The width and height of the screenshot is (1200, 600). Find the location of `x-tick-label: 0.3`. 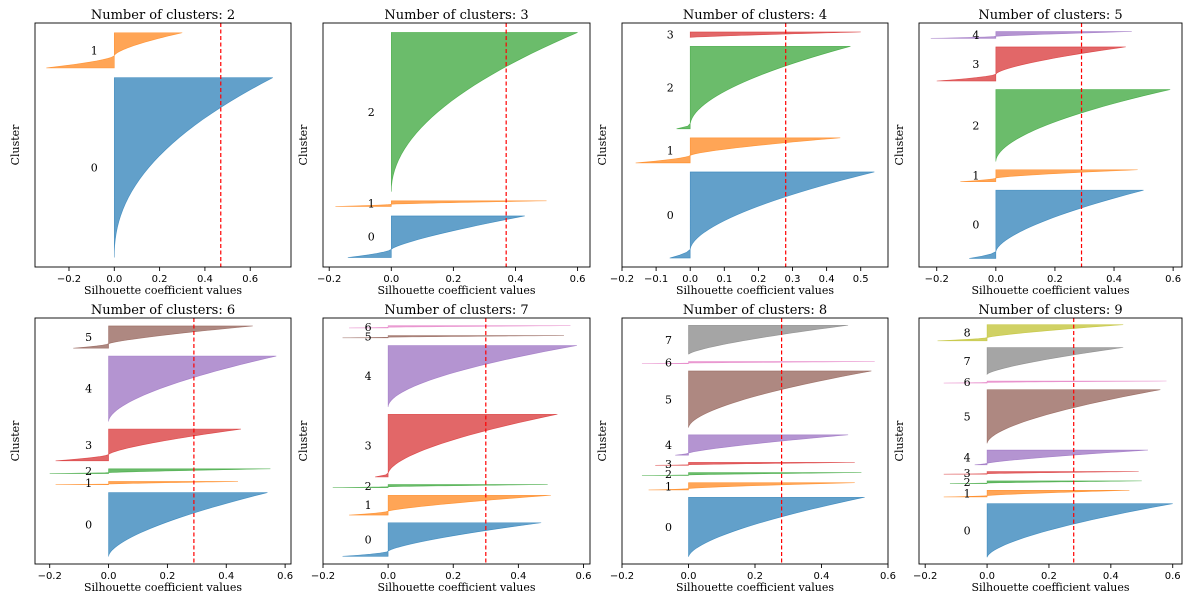

x-tick-label: 0.3 is located at coordinates (793, 279).